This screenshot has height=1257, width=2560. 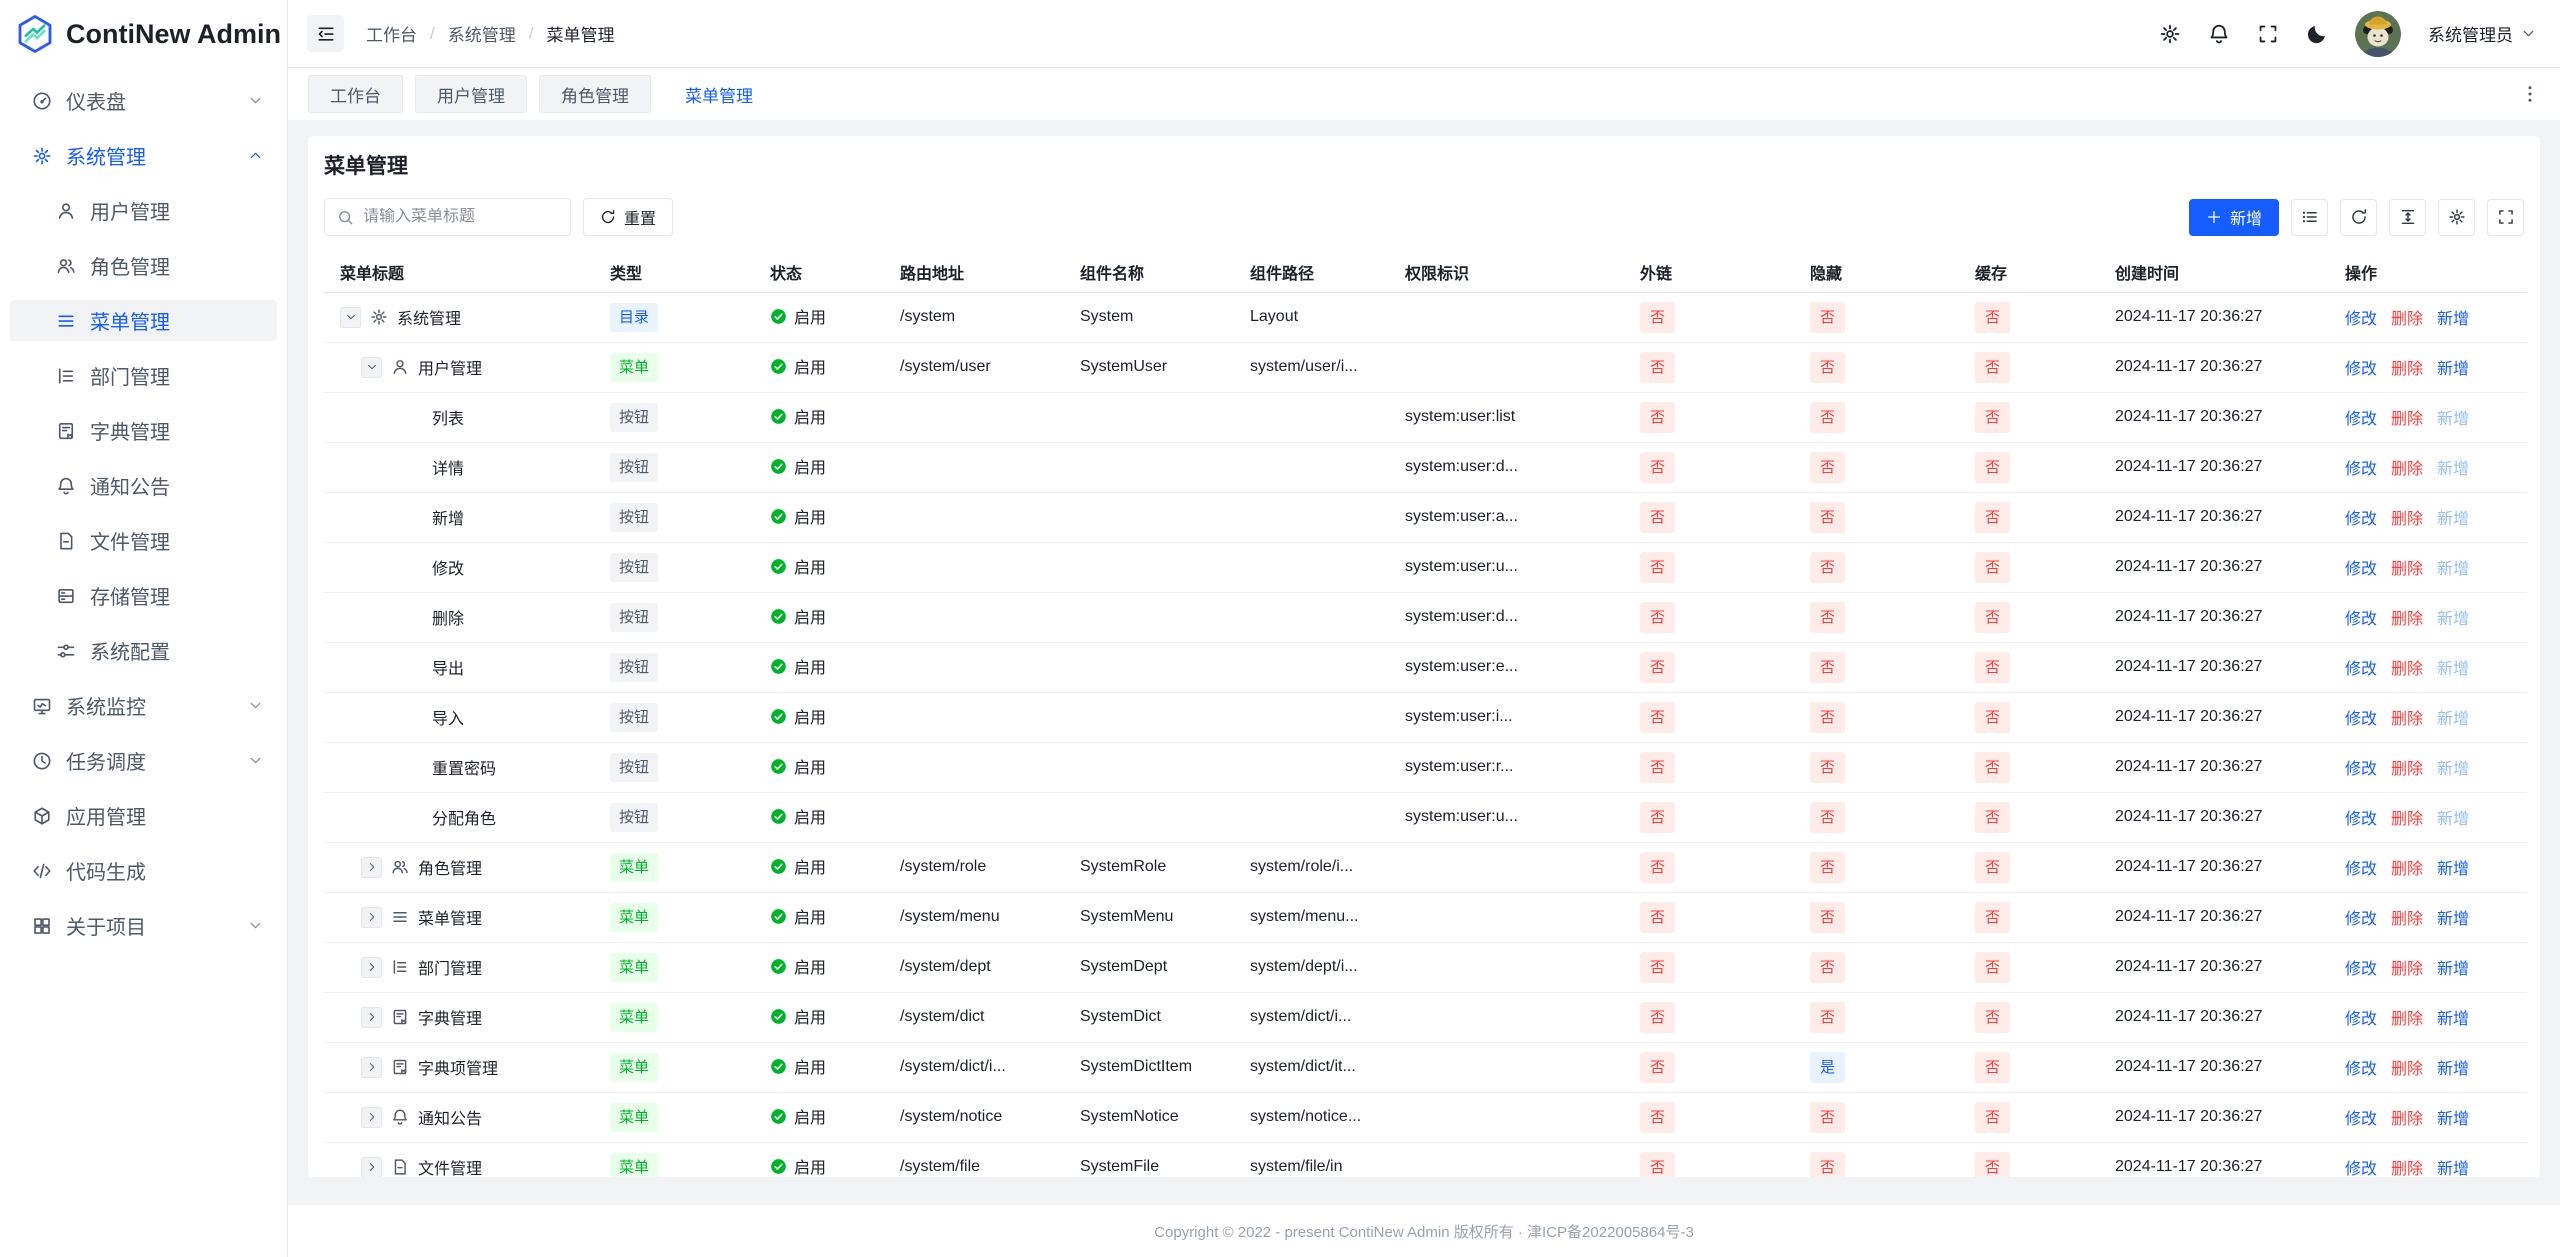 I want to click on sidebar-item-task-schedule: 任务调度, so click(x=143, y=760).